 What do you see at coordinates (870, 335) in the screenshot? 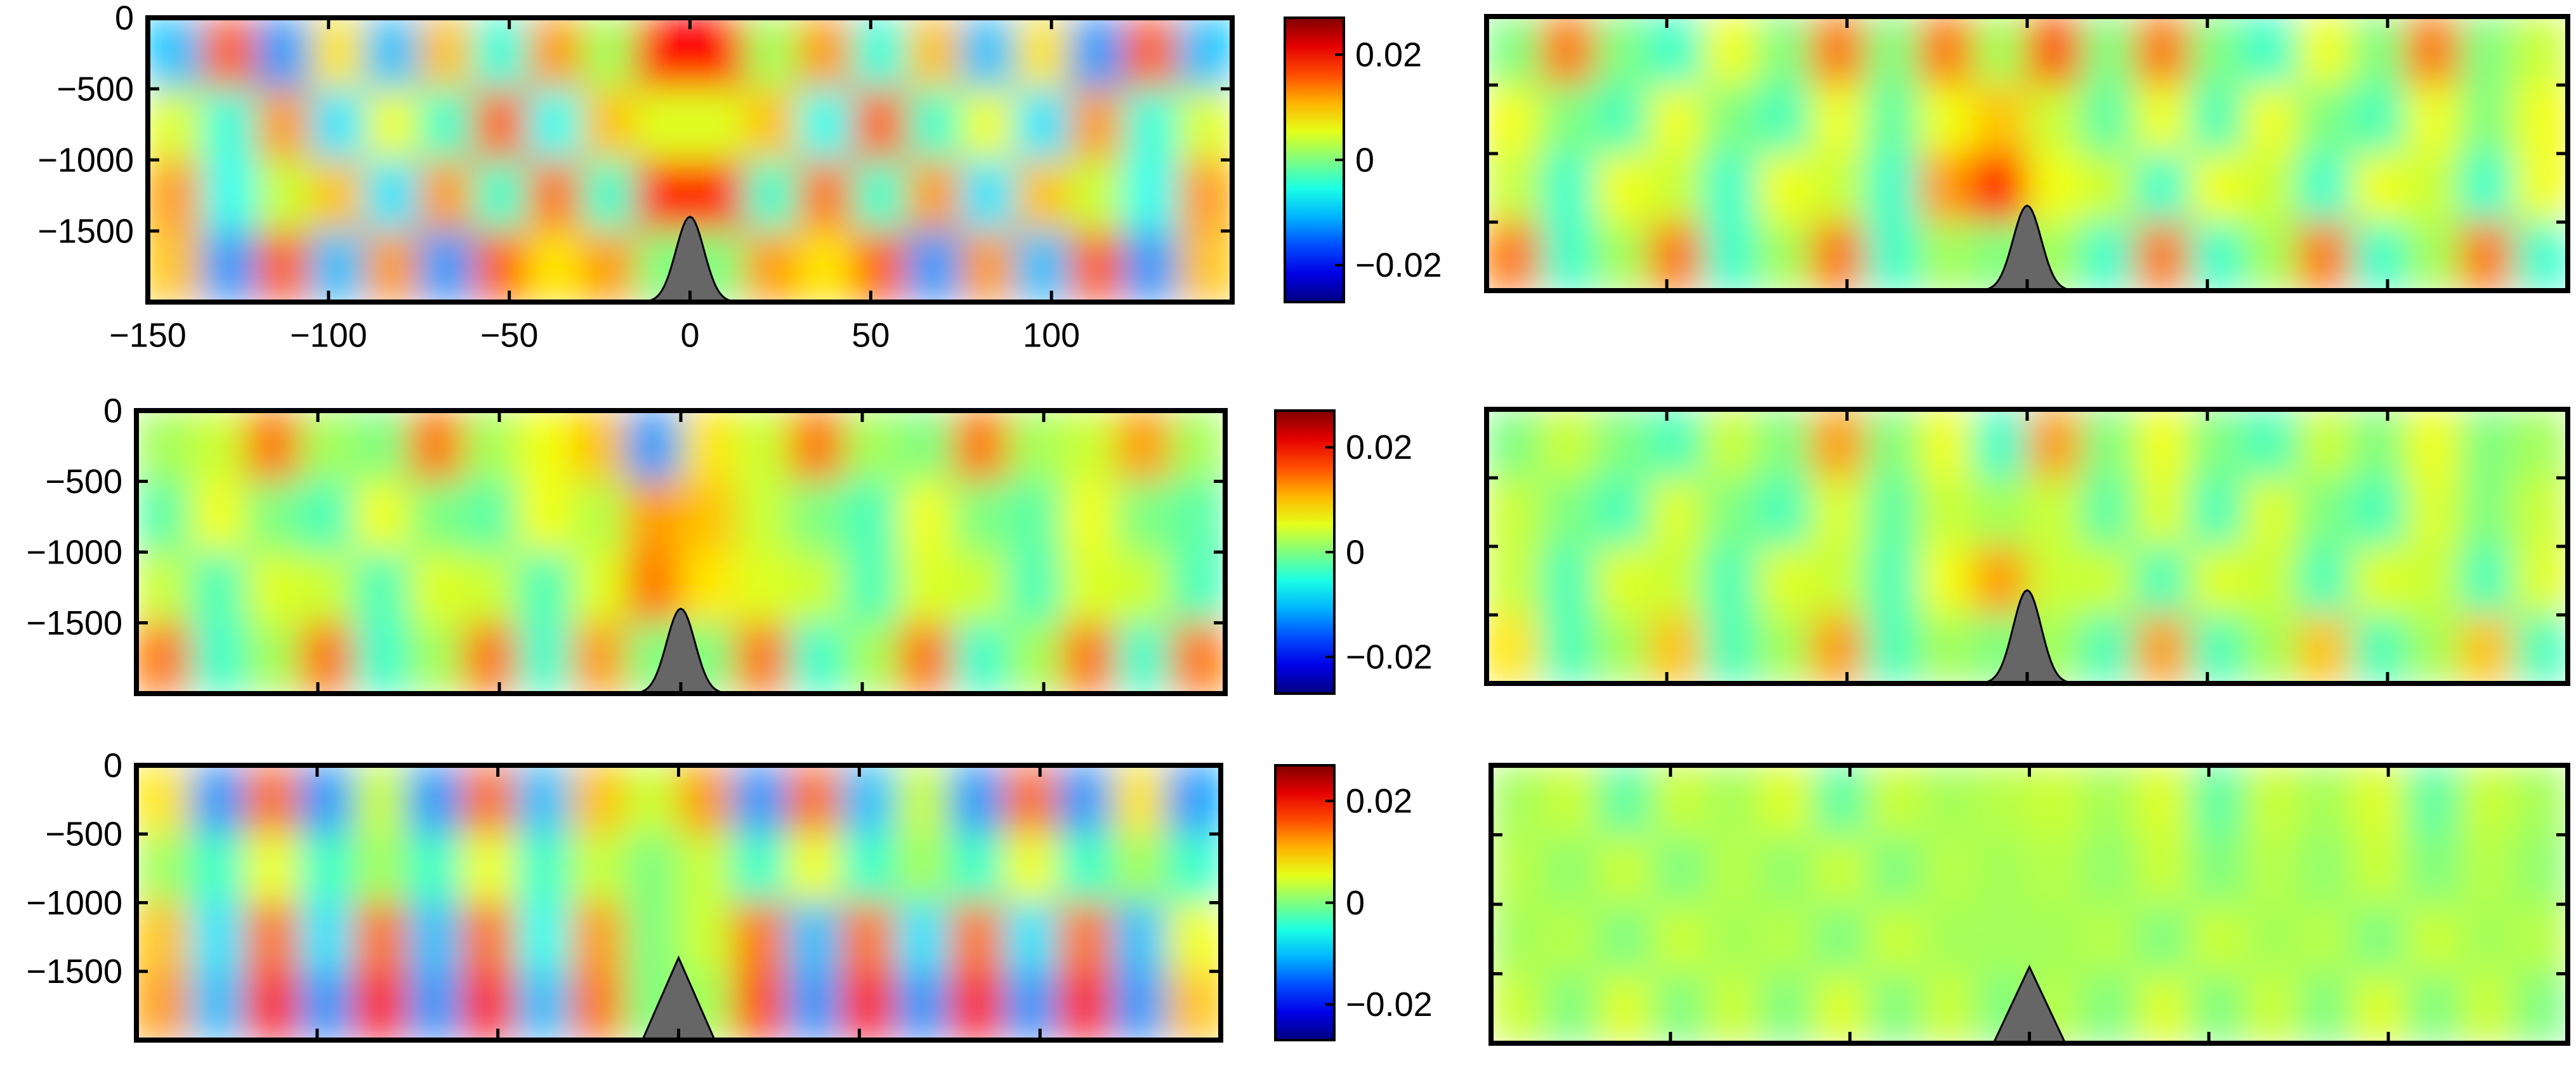
I see `x-tick-label: 50` at bounding box center [870, 335].